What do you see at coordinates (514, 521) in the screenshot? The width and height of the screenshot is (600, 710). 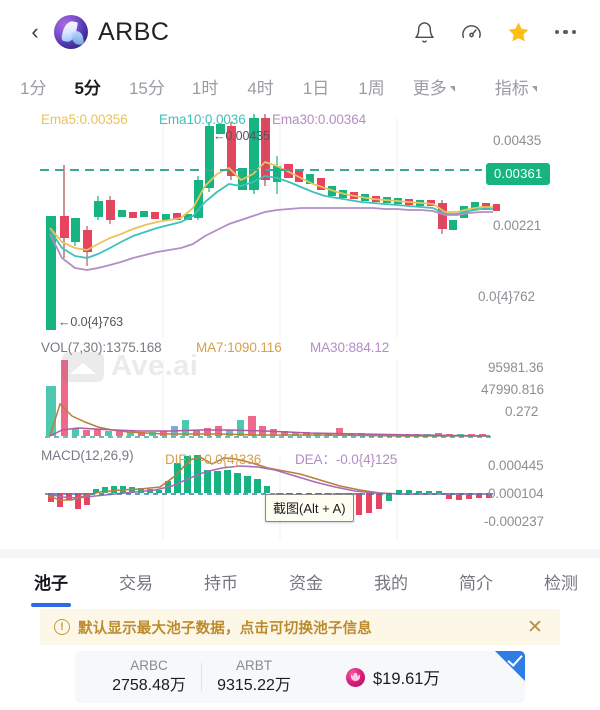 I see `macd-axis-bottom: -0.000237` at bounding box center [514, 521].